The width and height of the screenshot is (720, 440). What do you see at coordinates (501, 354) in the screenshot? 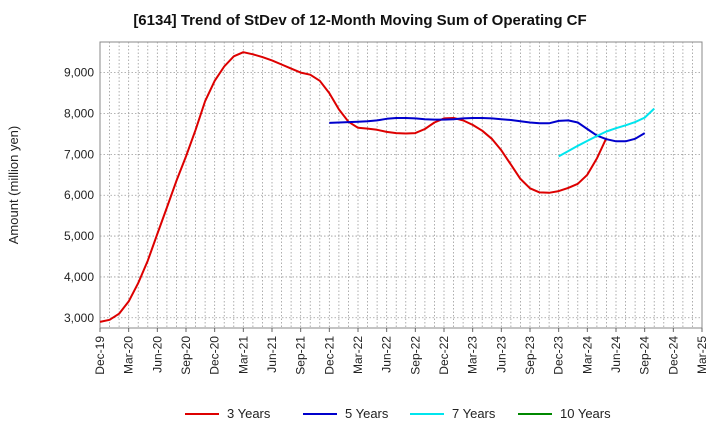
I see `x-tick-label: Jun-23` at bounding box center [501, 354].